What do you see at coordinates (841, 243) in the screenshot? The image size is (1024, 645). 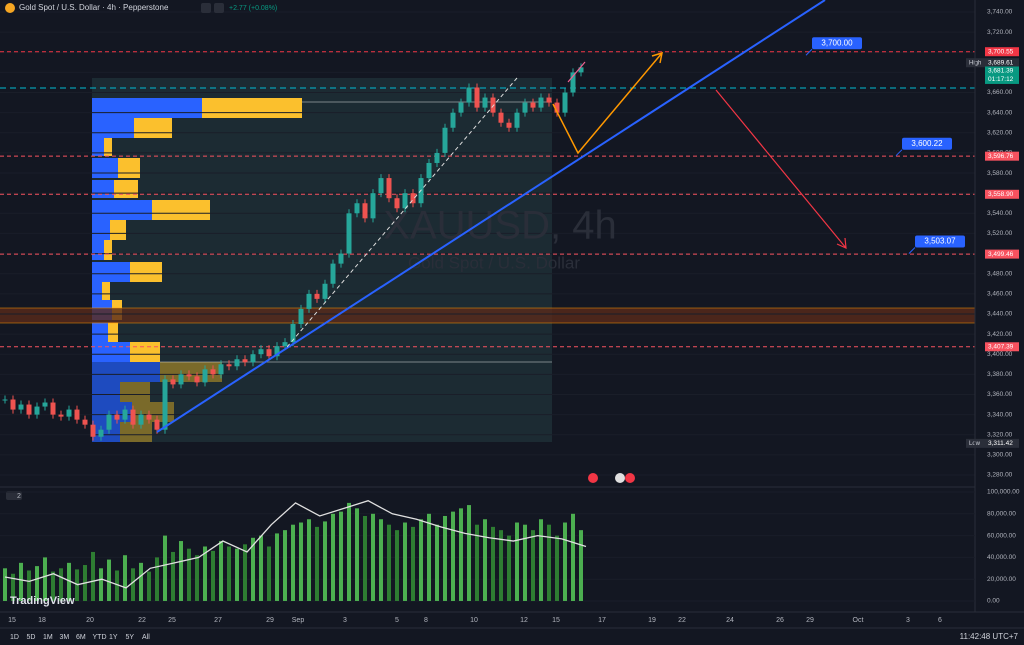 I see `arrow-head` at bounding box center [841, 243].